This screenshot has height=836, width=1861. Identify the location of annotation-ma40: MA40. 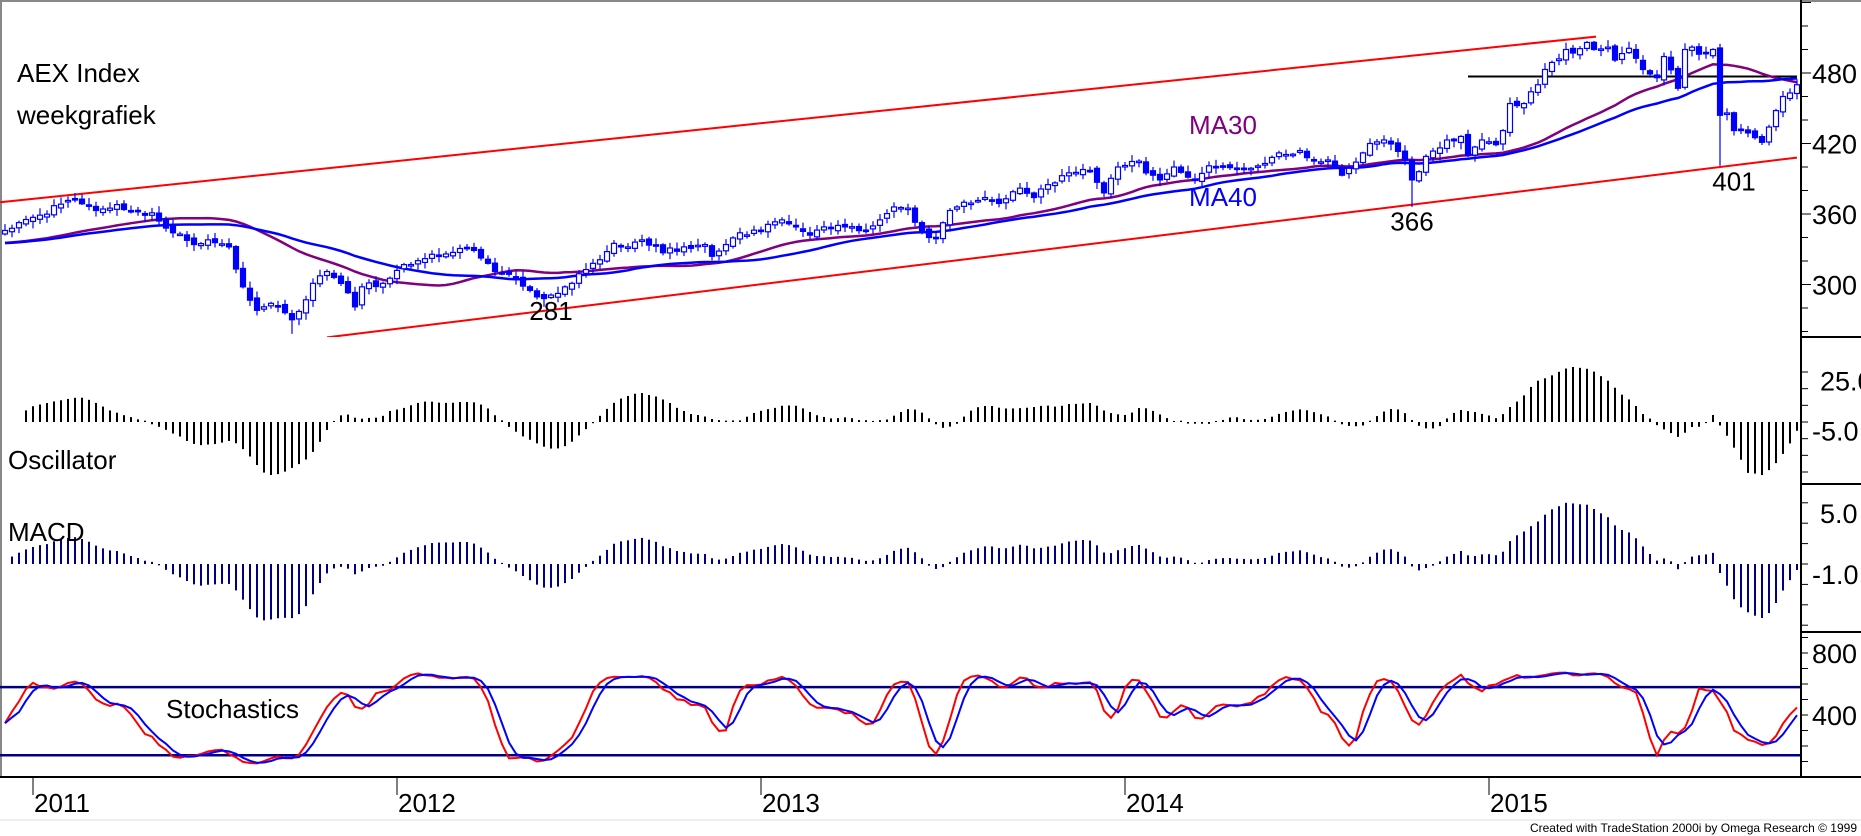
(1223, 197).